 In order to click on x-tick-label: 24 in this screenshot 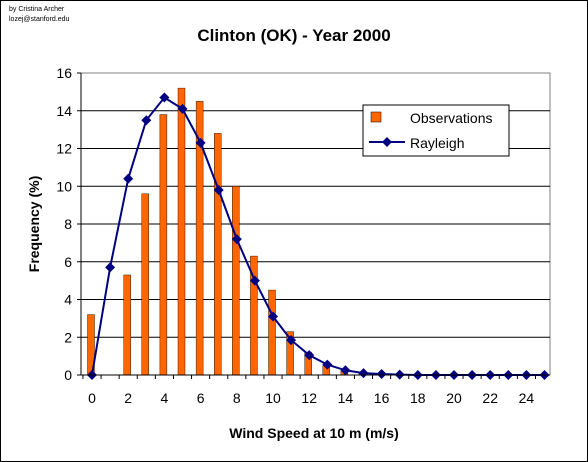, I will do `click(527, 398)`.